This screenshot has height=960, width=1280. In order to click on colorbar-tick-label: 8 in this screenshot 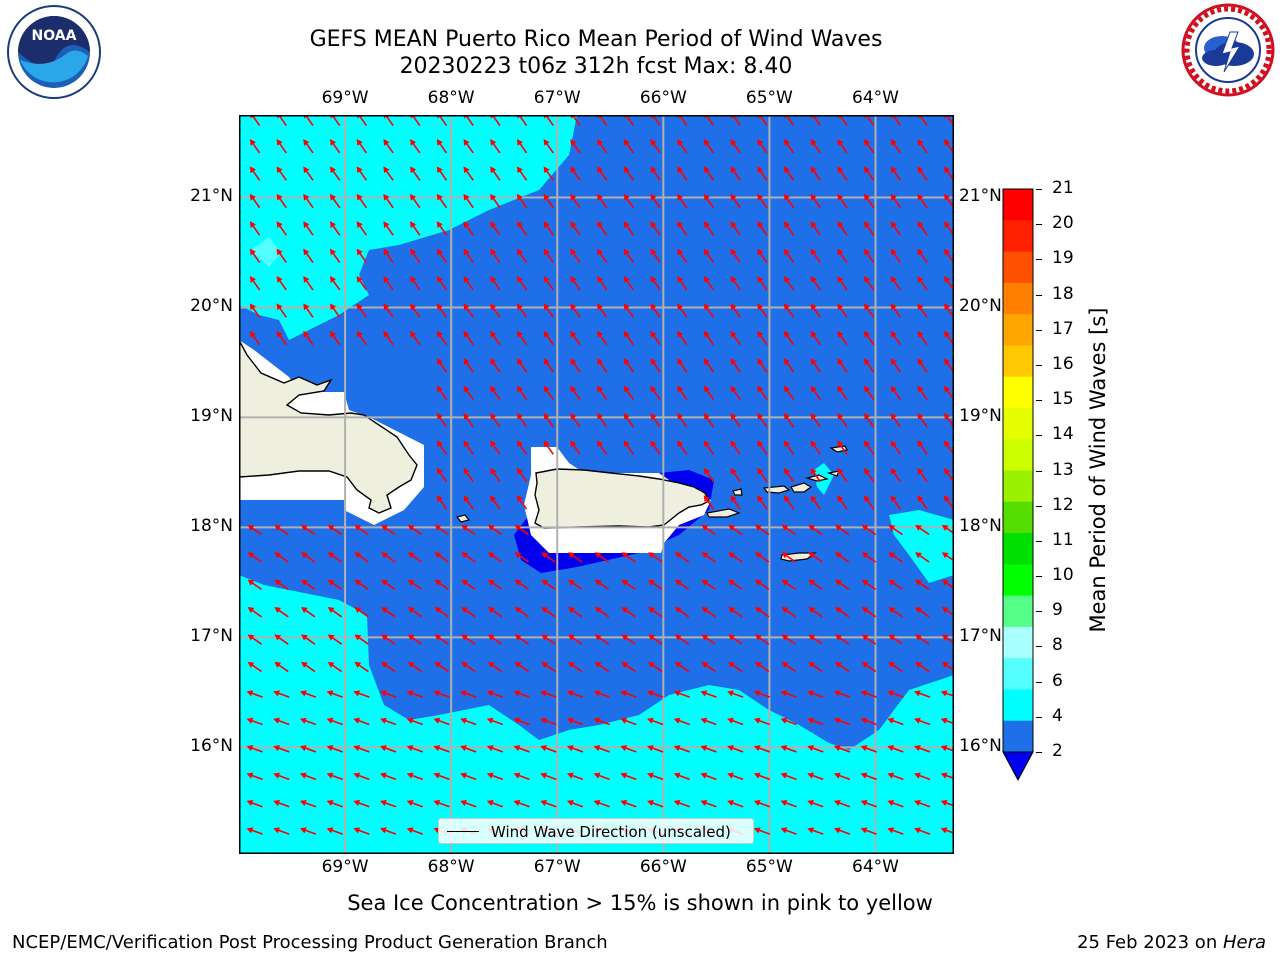, I will do `click(1057, 645)`.